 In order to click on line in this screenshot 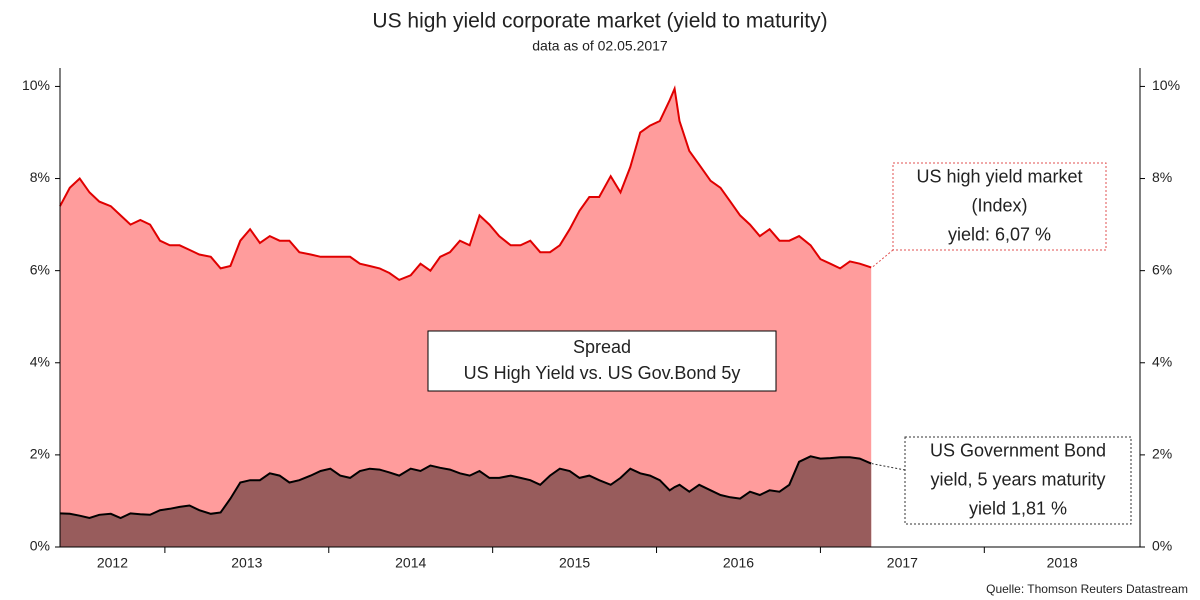, I will do `click(465, 487)`.